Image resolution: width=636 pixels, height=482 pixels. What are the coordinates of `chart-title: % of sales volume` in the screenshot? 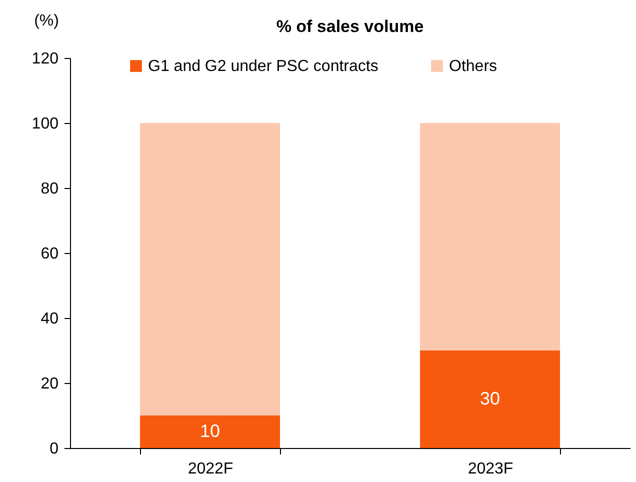 It's located at (350, 26).